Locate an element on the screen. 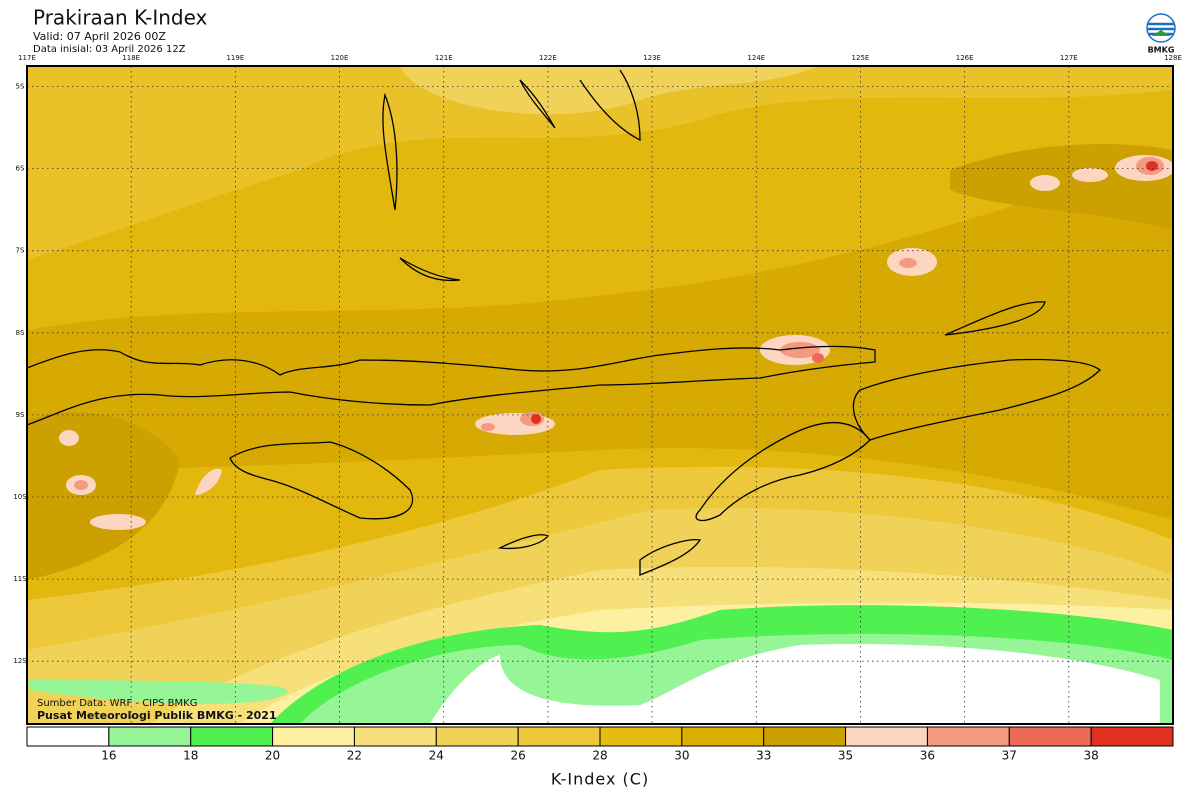  lon-label: 119E is located at coordinates (235, 58).